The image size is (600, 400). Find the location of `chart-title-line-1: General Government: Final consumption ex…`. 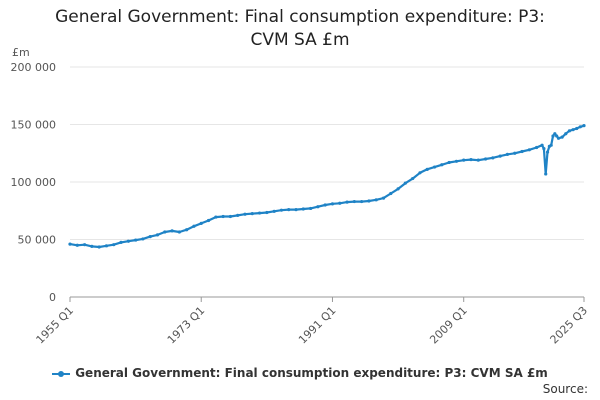

chart-title-line-1: General Government: Final consumption ex… is located at coordinates (300, 17).